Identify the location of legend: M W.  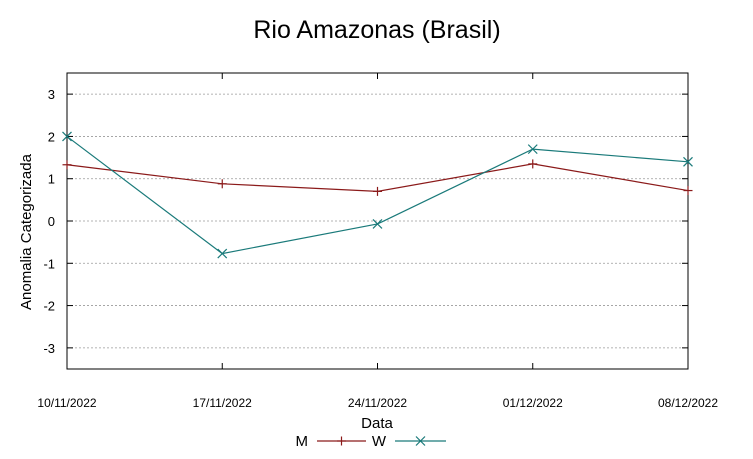
(371, 441).